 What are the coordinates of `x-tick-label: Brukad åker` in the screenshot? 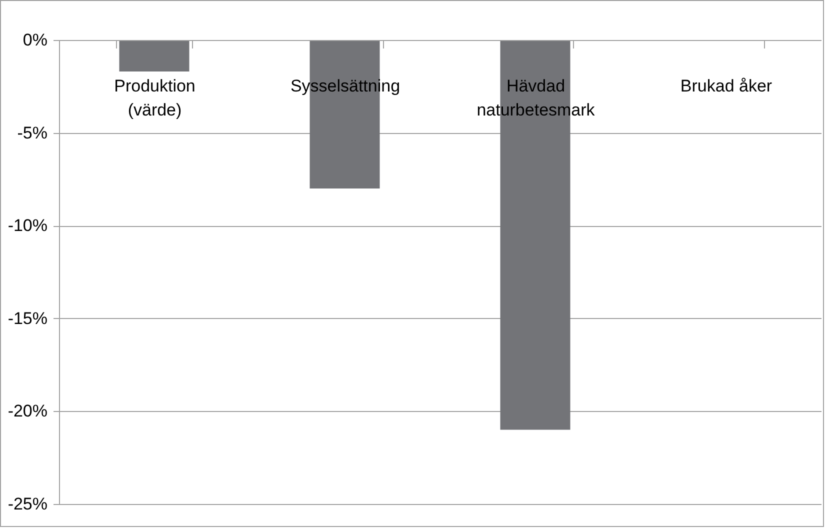 It's located at (726, 86).